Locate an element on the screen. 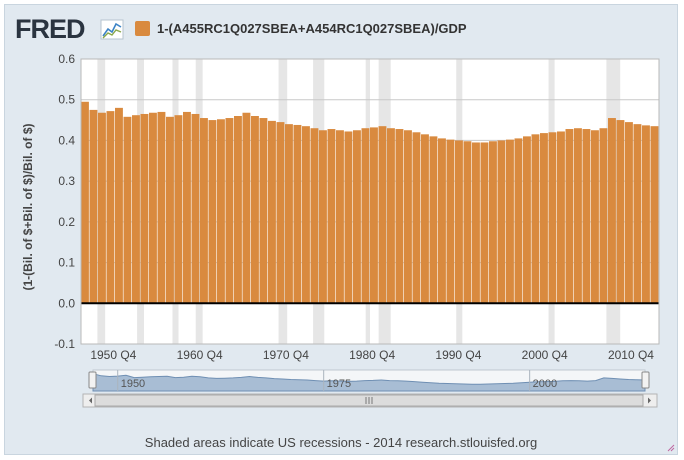 This screenshot has width=684, height=460. x-tick-label: 1960 Q4 is located at coordinates (200, 355).